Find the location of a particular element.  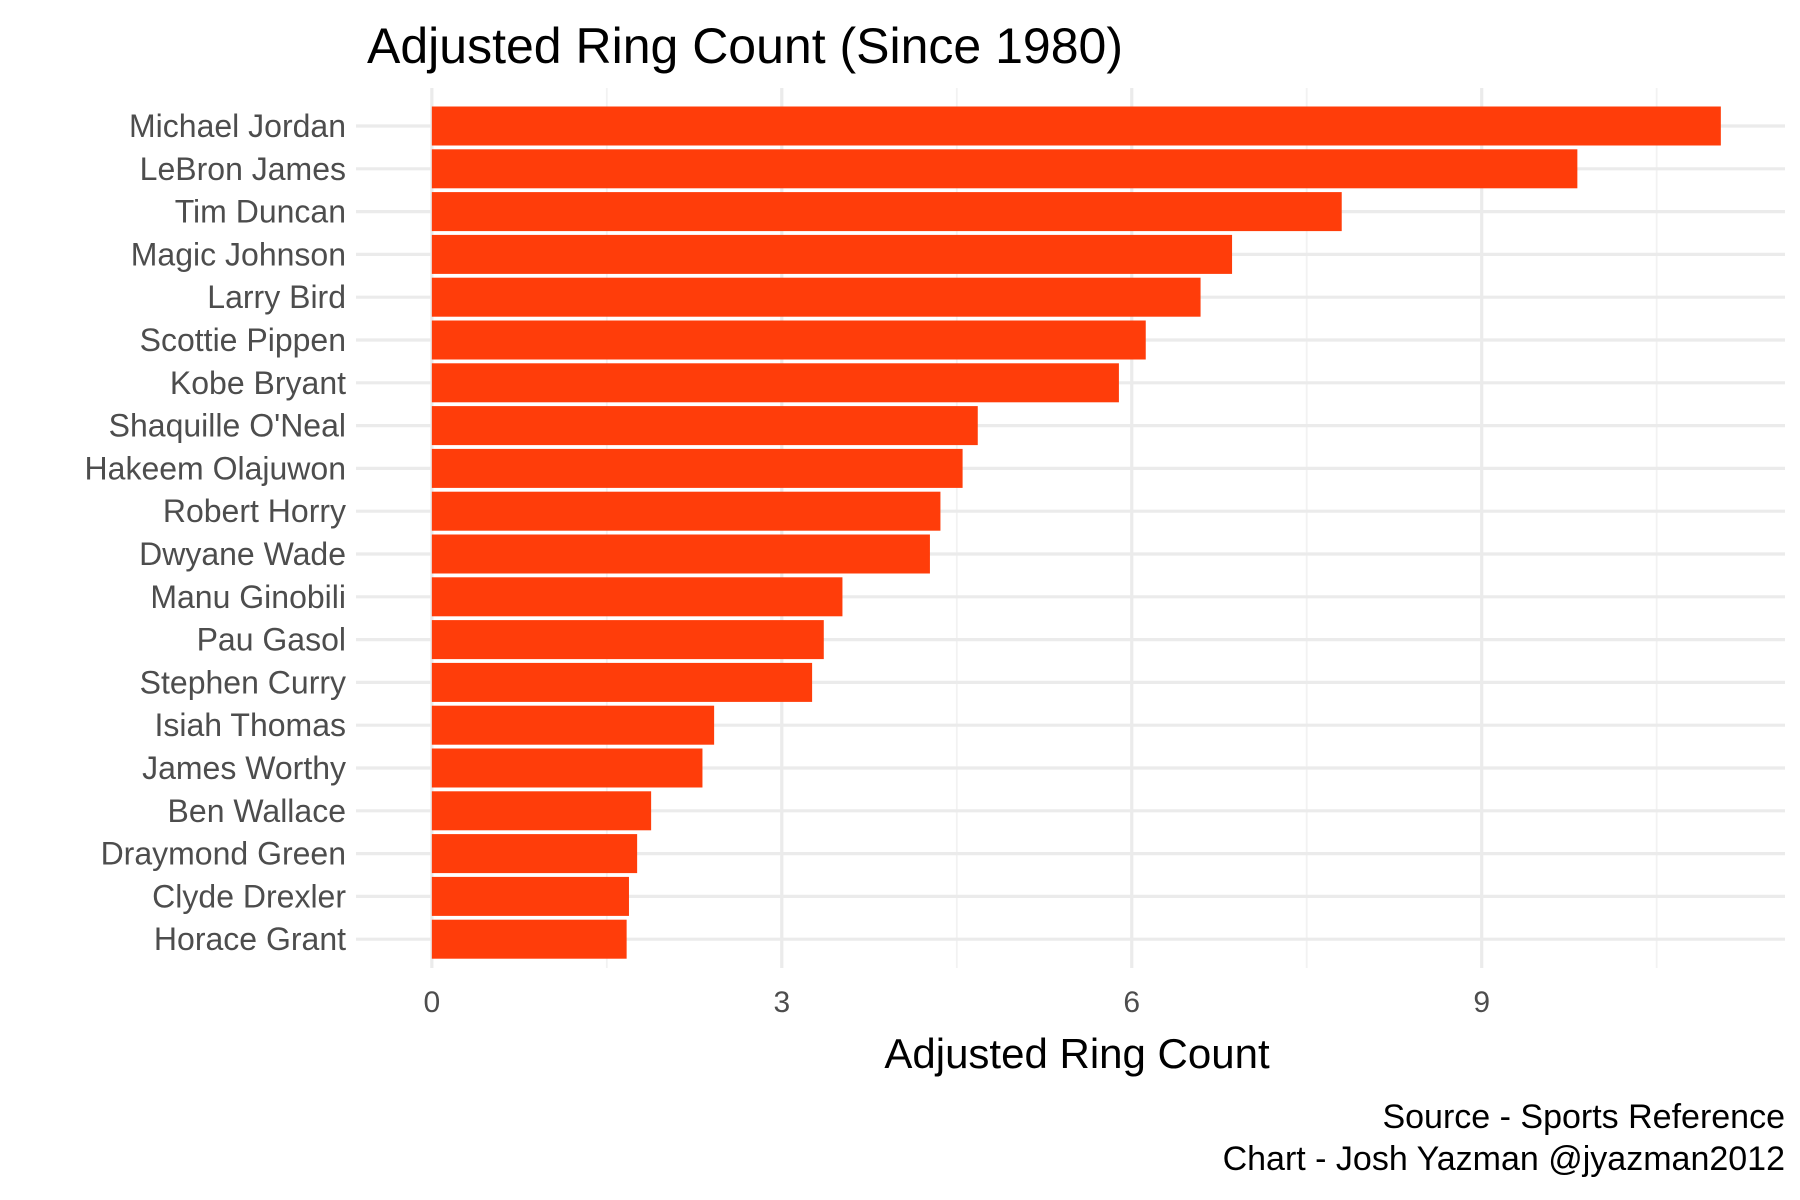

y-tick-label: Shaquille O'Neal is located at coordinates (227, 426).